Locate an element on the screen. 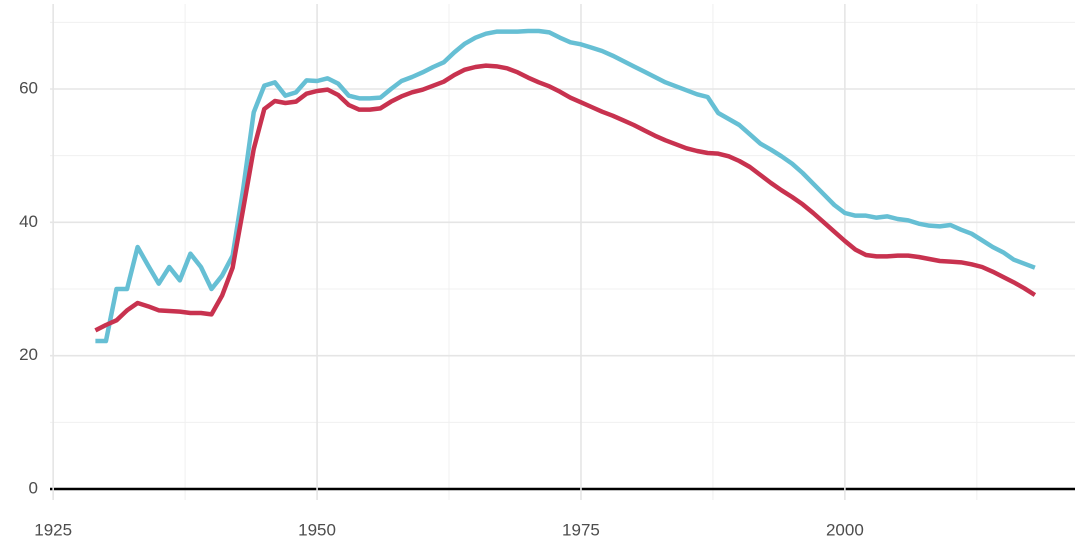  y-tick-label: 60 is located at coordinates (28, 87).